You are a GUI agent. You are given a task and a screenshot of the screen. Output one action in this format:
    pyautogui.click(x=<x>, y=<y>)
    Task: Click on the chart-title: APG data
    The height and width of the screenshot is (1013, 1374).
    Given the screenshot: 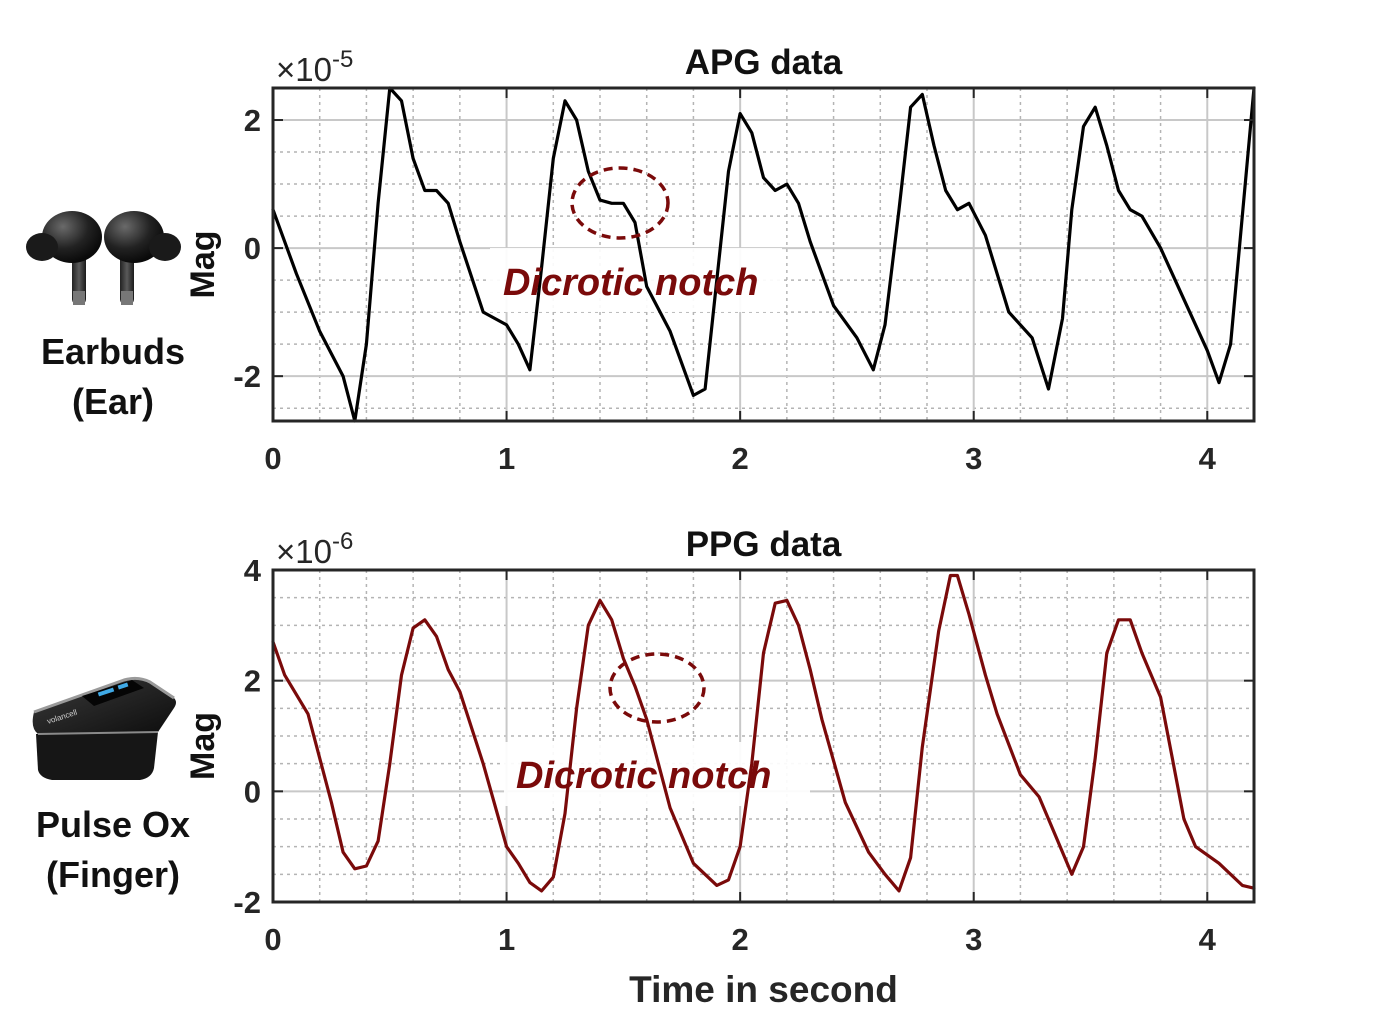 What is the action you would take?
    pyautogui.click(x=764, y=62)
    